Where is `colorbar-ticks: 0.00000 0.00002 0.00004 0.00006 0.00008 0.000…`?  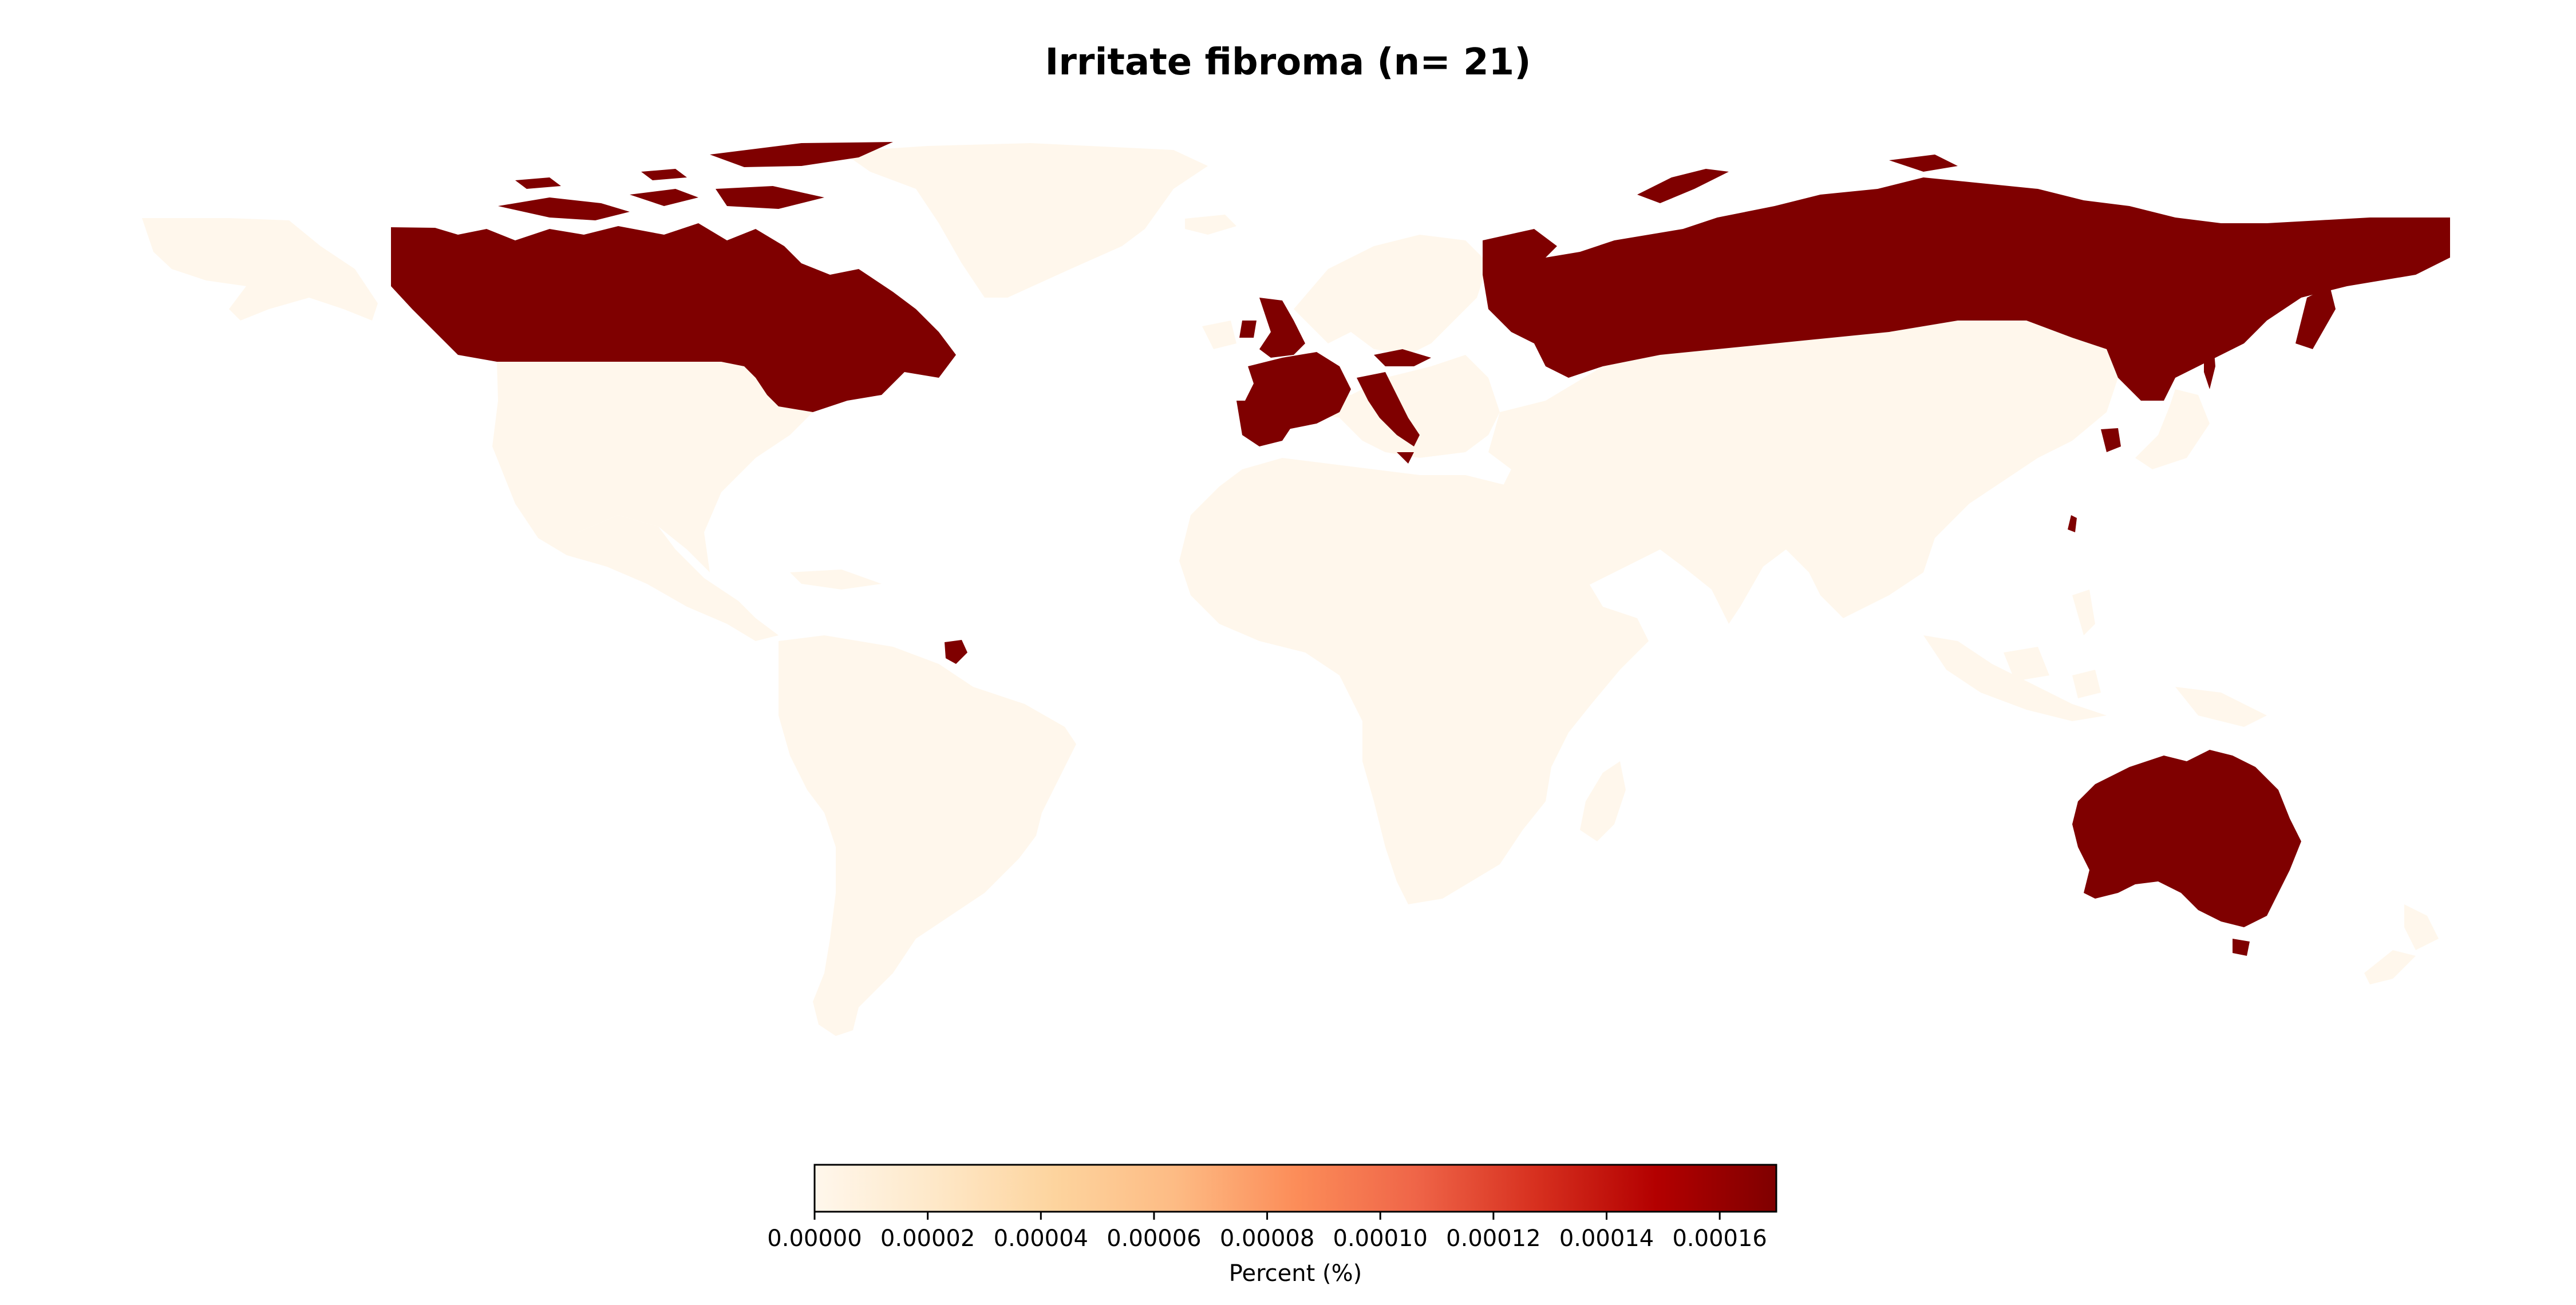
colorbar-ticks: 0.00000 0.00002 0.00004 0.00006 0.00008 0.000… is located at coordinates (1267, 1232).